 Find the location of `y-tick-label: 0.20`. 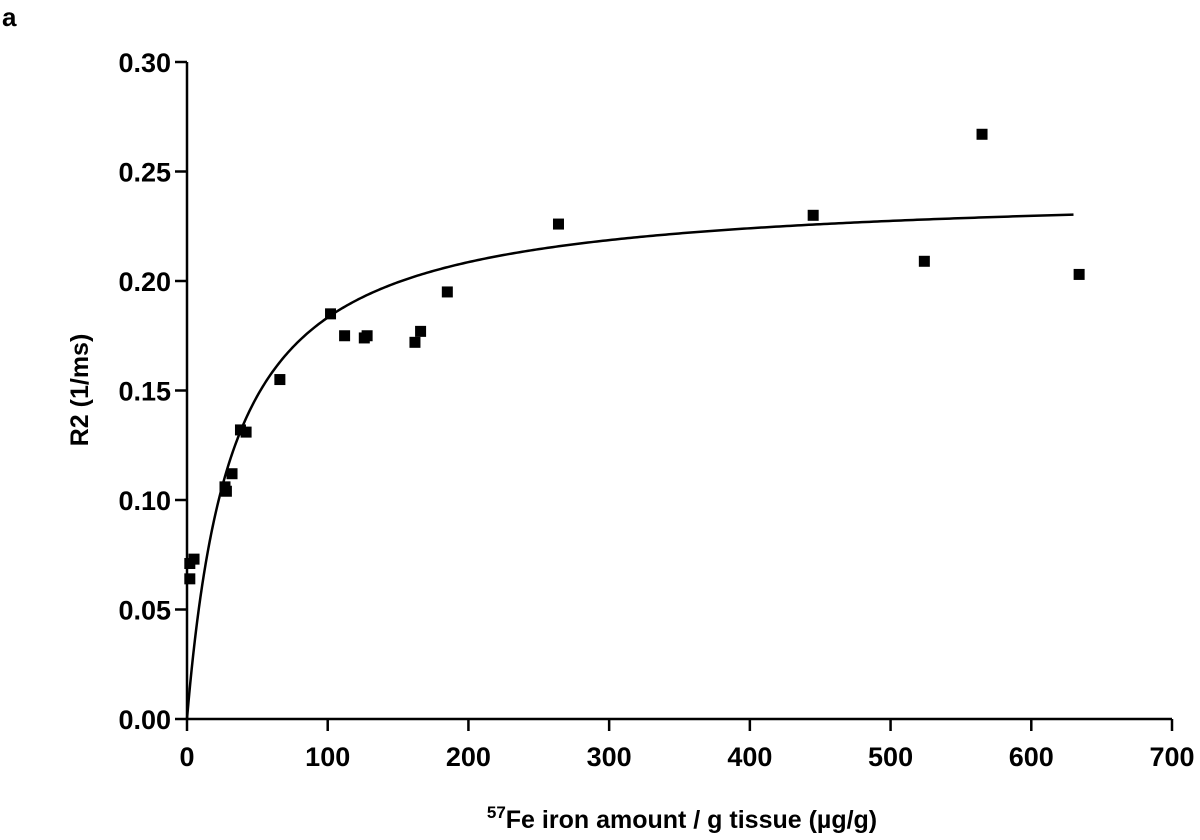

y-tick-label: 0.20 is located at coordinates (144, 282).